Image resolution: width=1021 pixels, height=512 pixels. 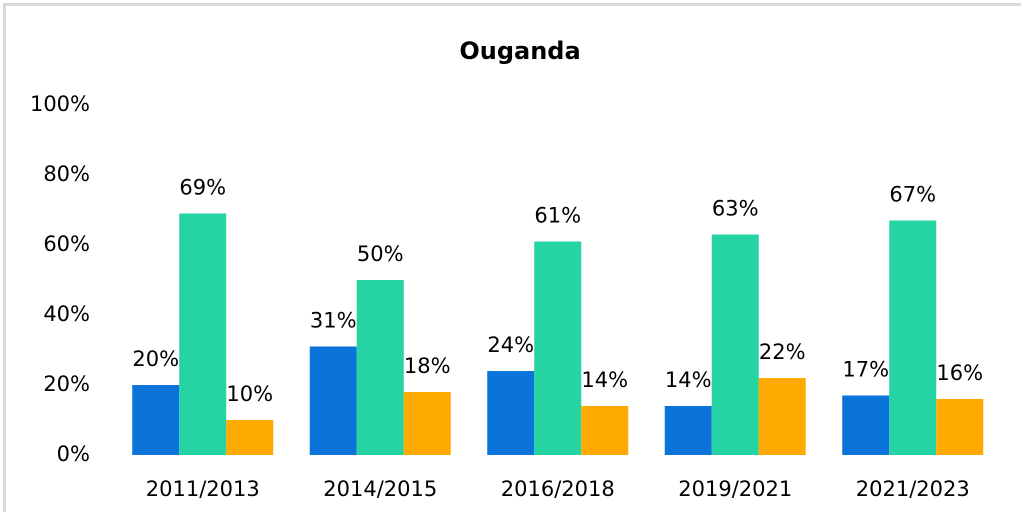 What do you see at coordinates (913, 489) in the screenshot?
I see `x-tick-label: 2021/2023` at bounding box center [913, 489].